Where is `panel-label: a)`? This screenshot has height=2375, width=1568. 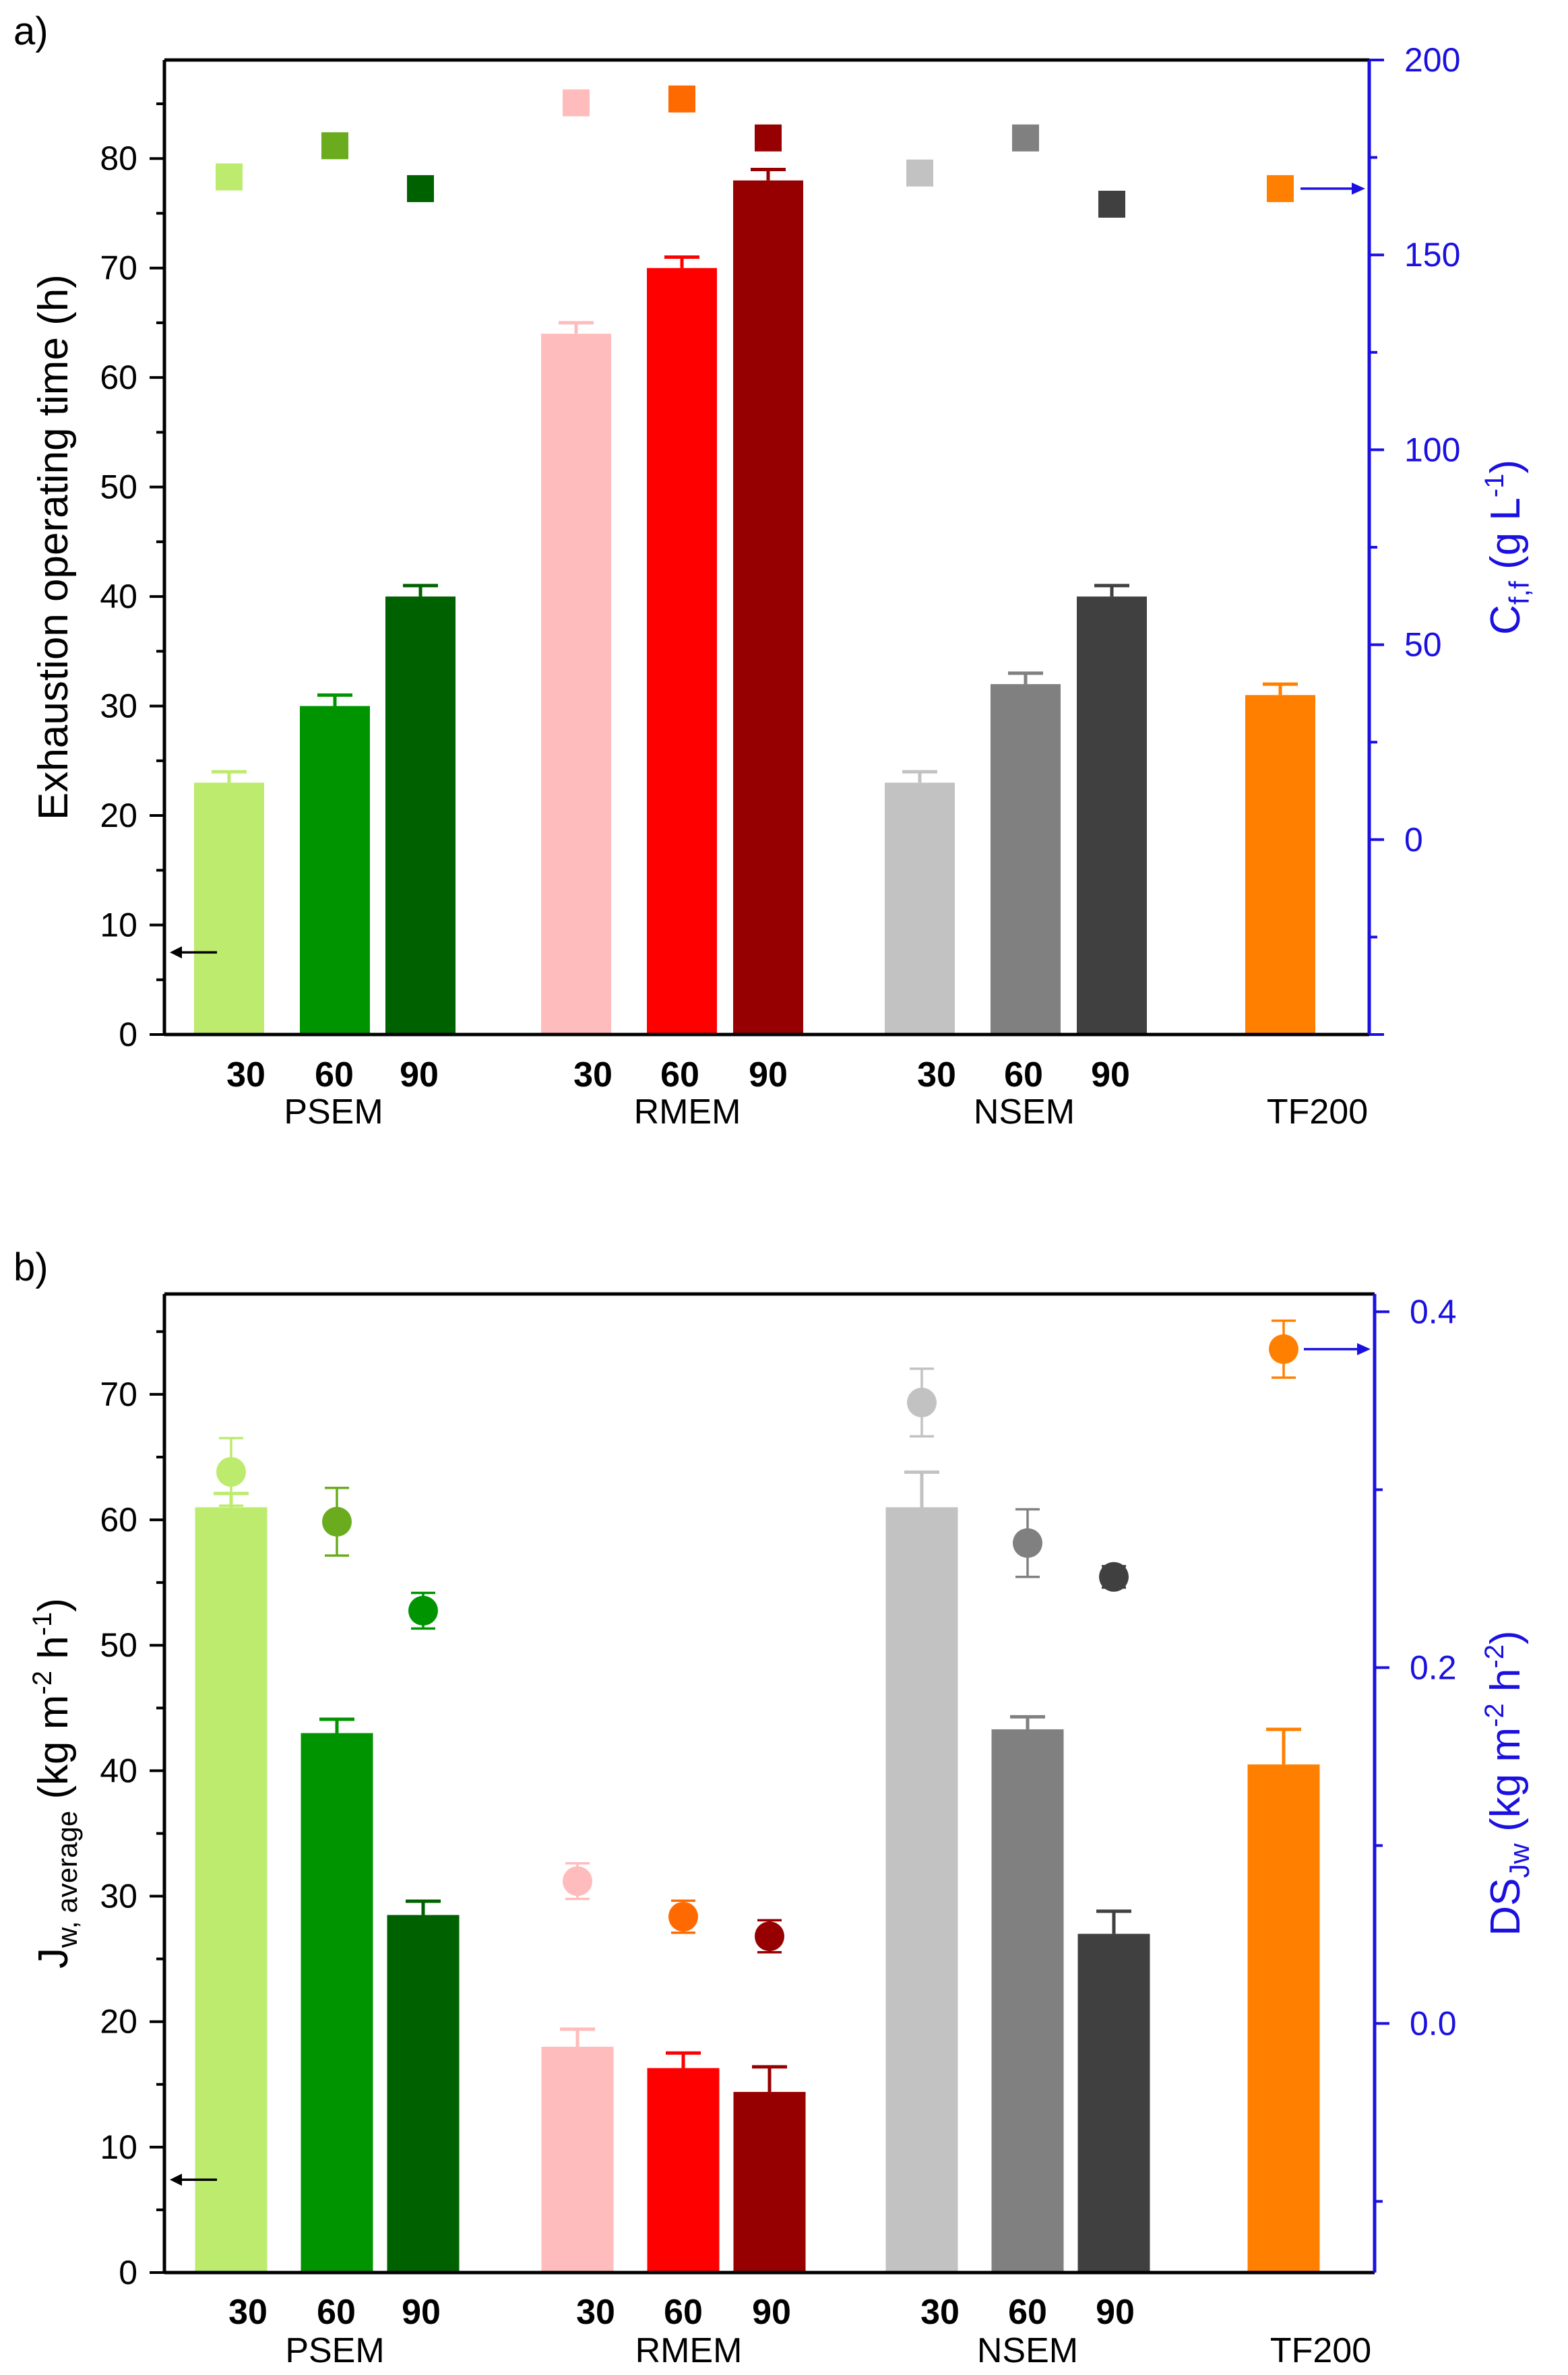
panel-label: a) is located at coordinates (31, 31).